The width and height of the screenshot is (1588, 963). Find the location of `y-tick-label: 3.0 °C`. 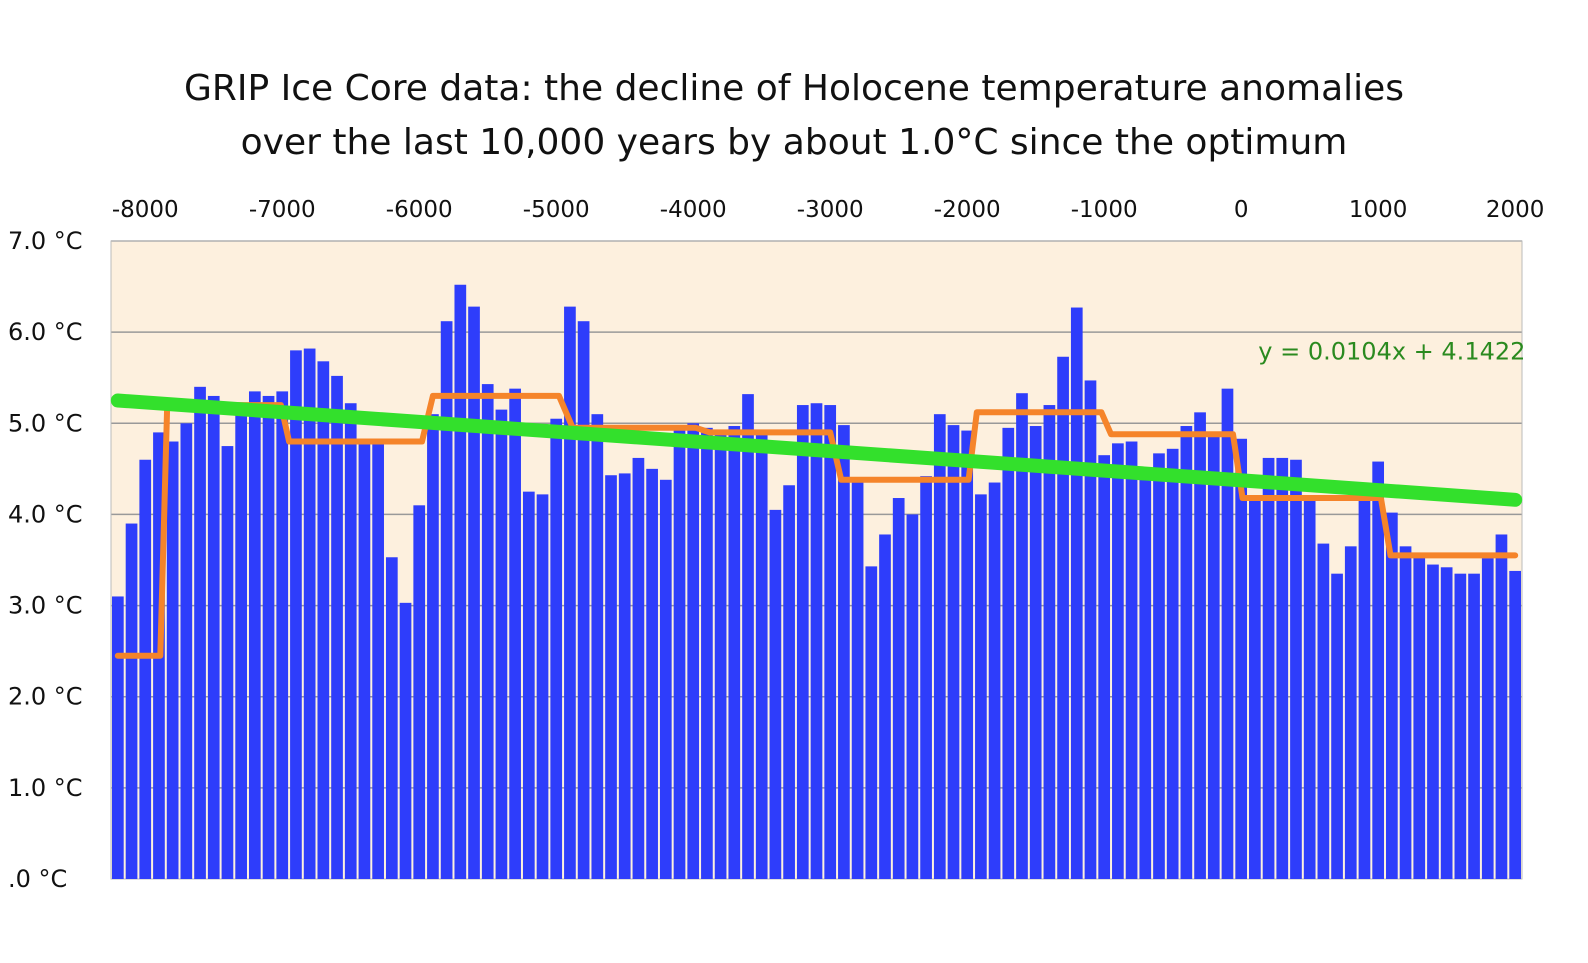

y-tick-label: 3.0 °C is located at coordinates (45, 606).